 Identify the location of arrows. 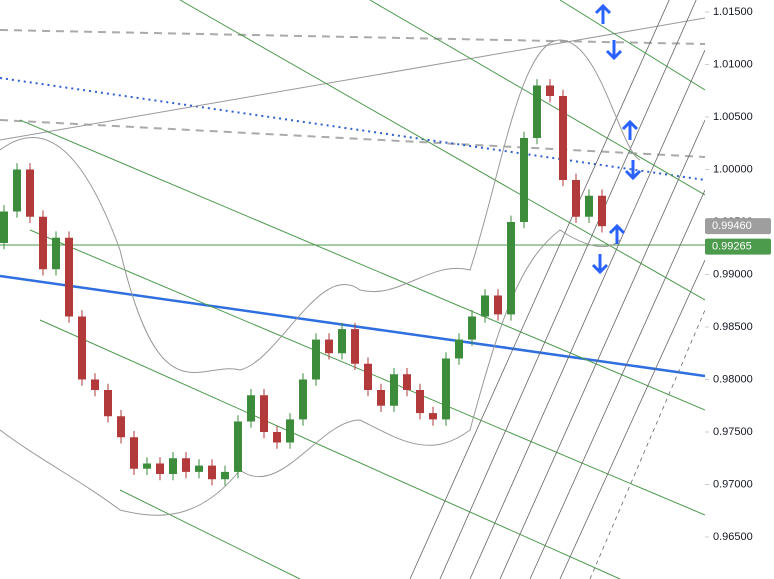
(616, 139).